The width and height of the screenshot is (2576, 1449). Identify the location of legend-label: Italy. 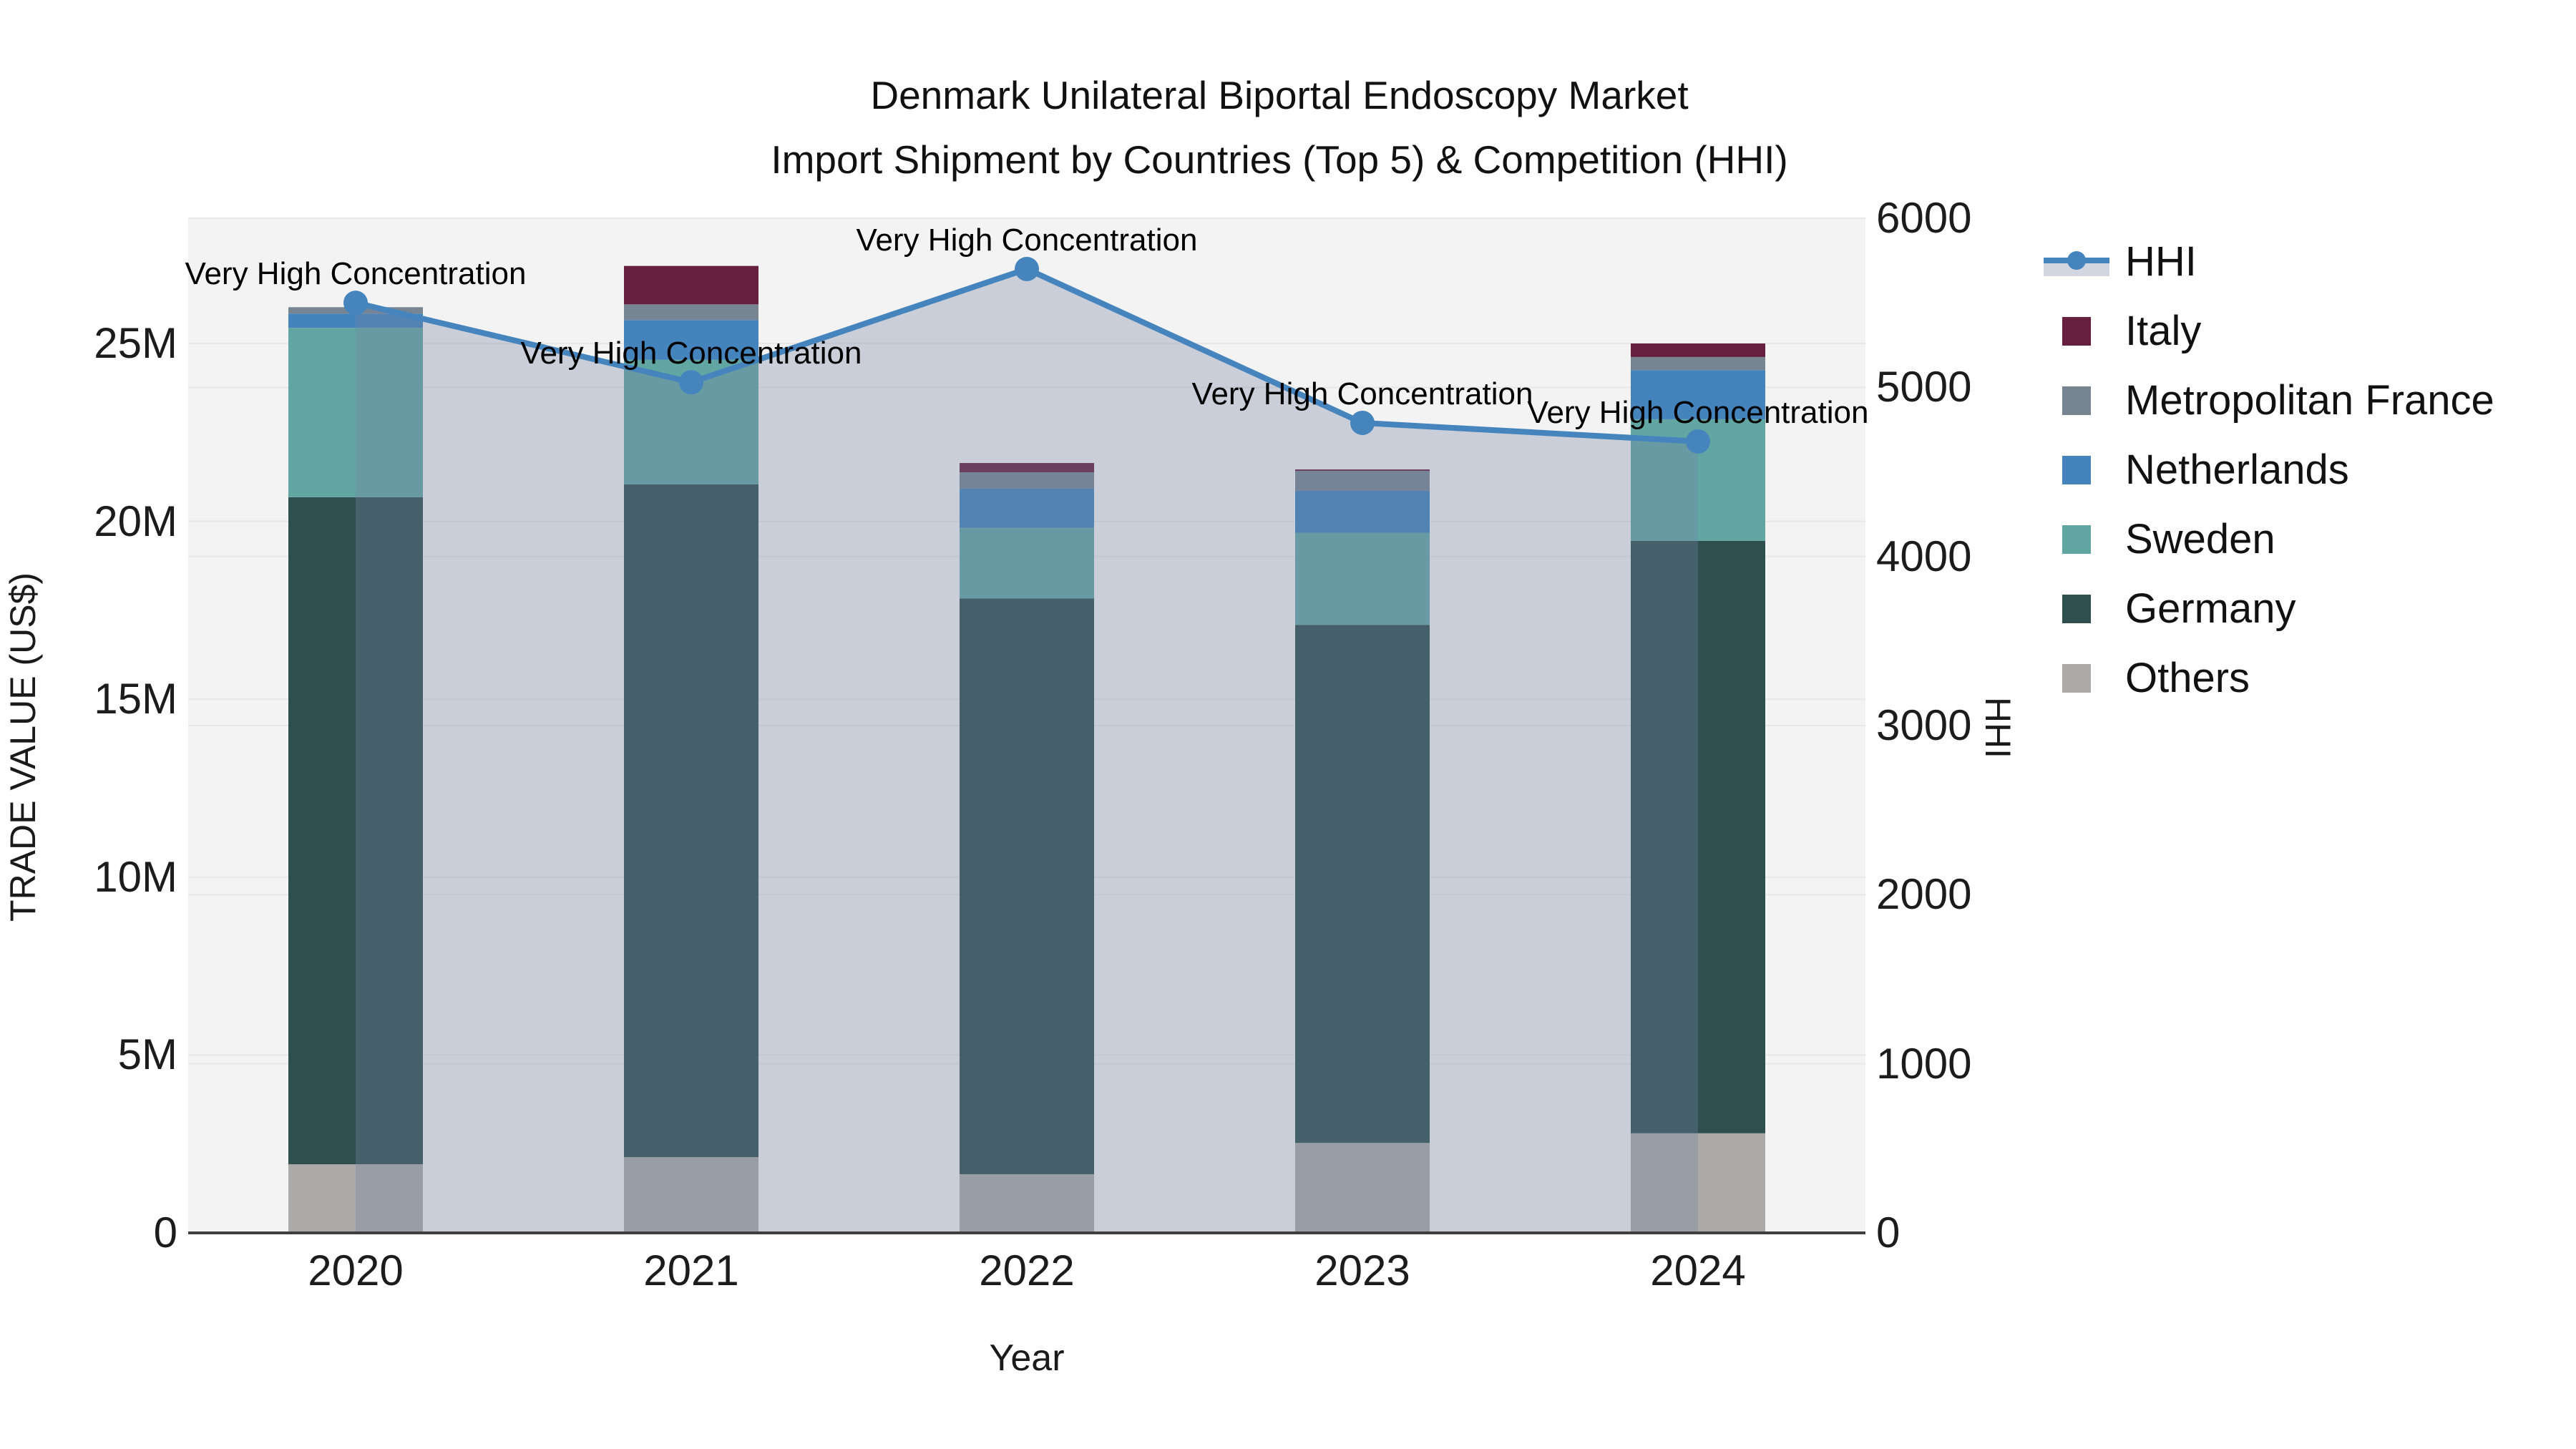
(2163, 331).